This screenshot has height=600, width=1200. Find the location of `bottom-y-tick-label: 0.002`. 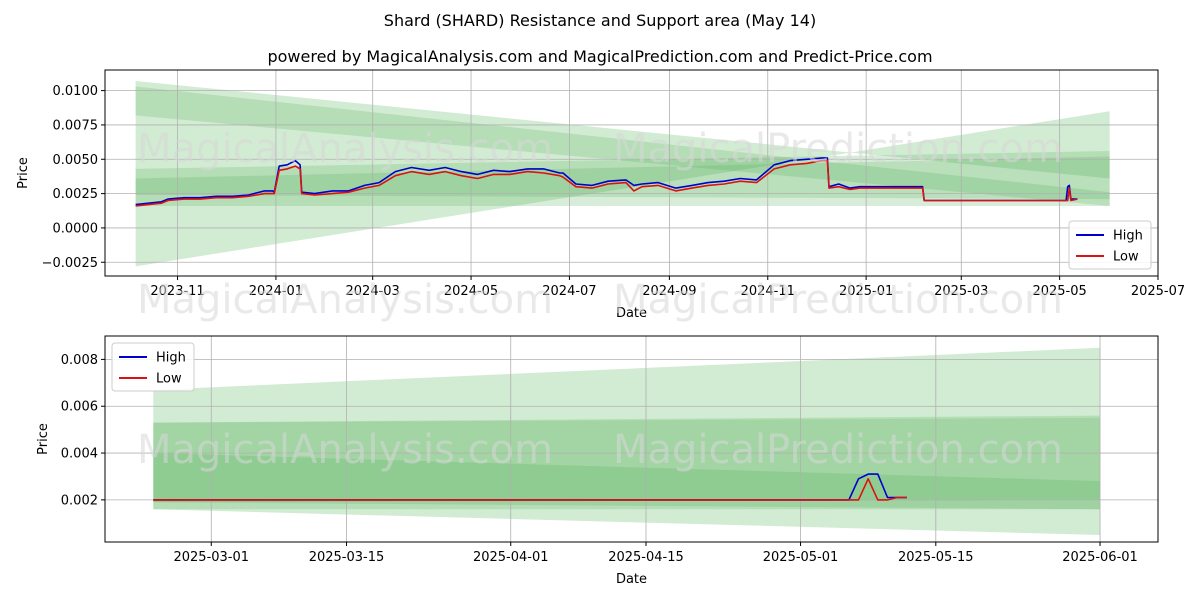

bottom-y-tick-label: 0.002 is located at coordinates (79, 500).